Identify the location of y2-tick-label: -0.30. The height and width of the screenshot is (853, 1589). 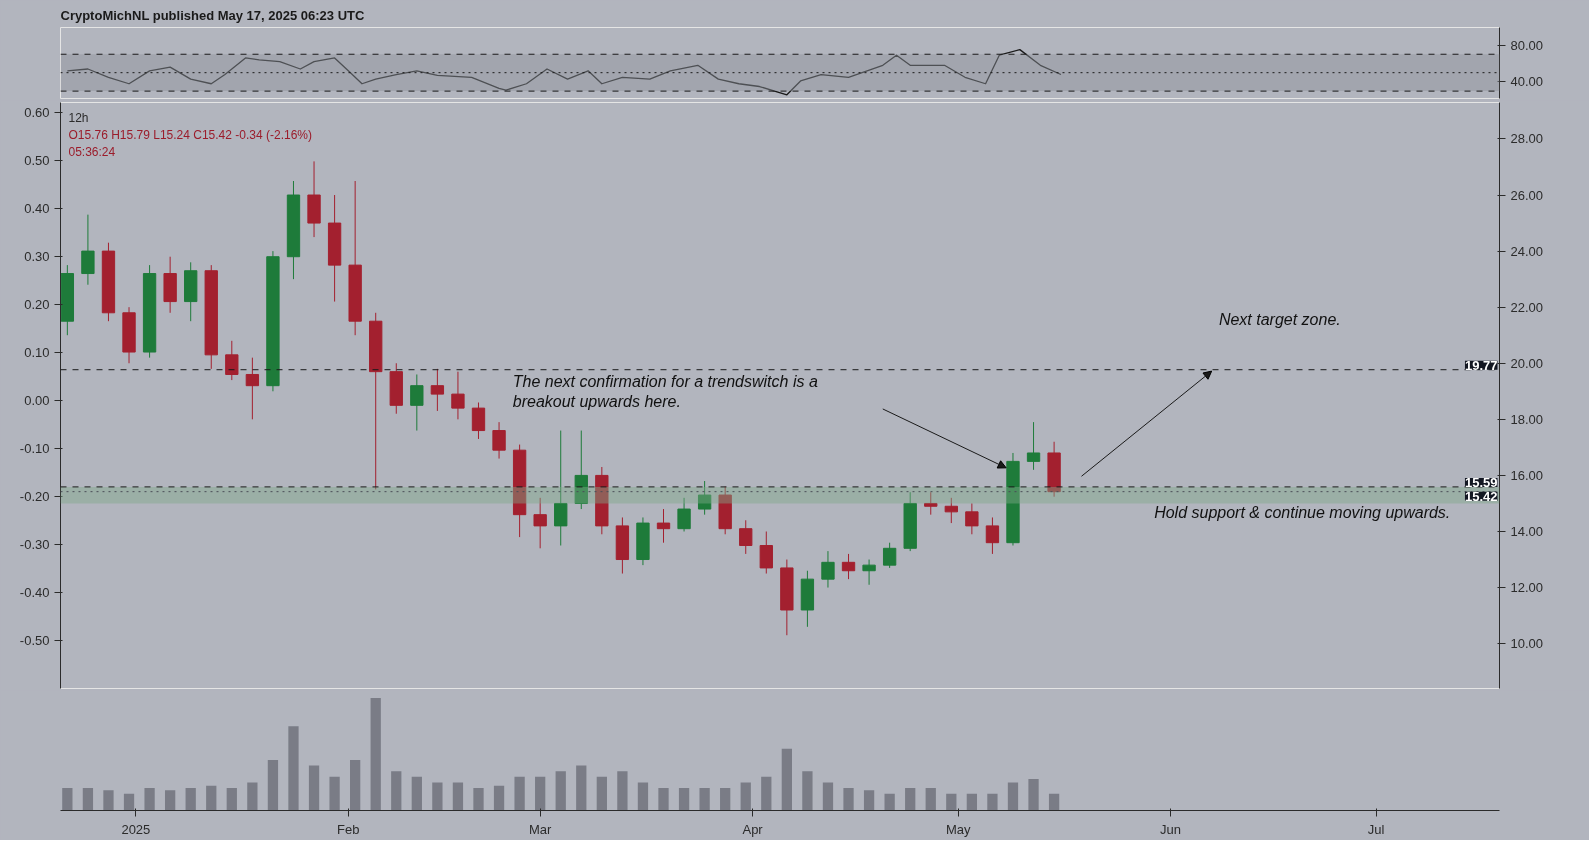
(34, 544).